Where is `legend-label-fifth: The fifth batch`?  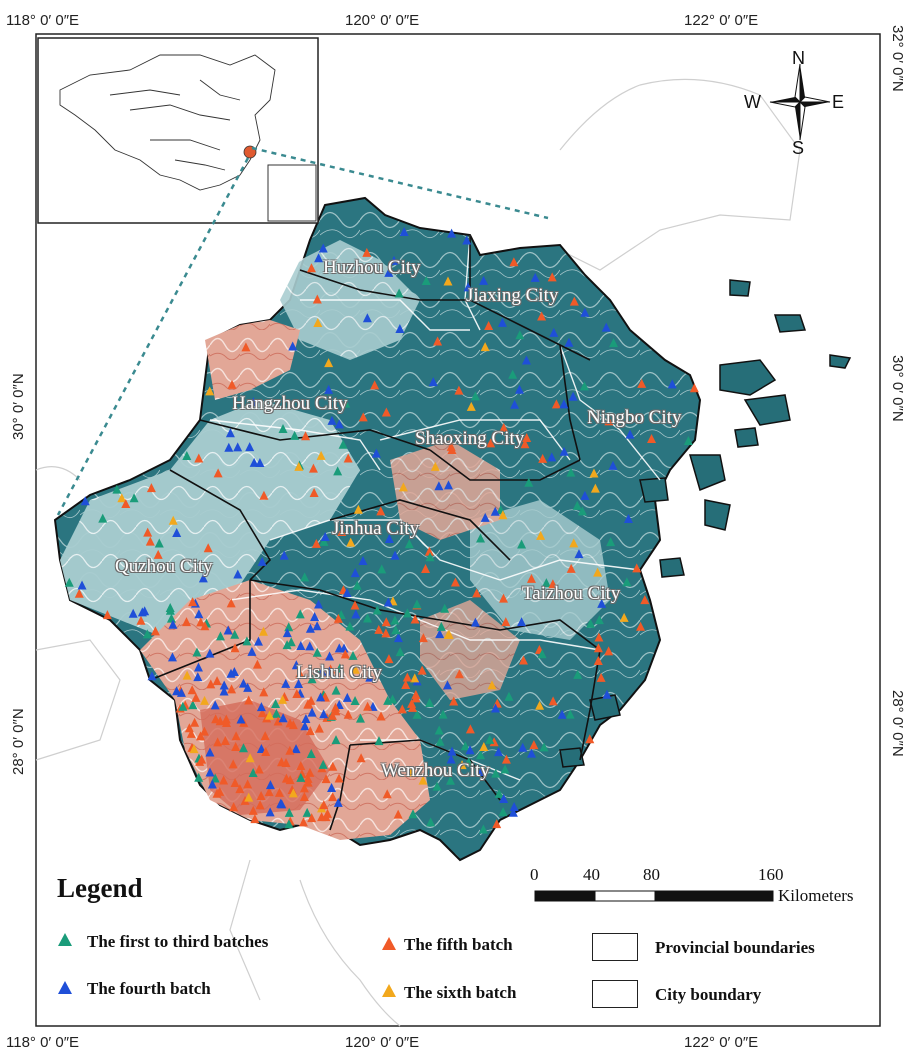 legend-label-fifth: The fifth batch is located at coordinates (458, 944).